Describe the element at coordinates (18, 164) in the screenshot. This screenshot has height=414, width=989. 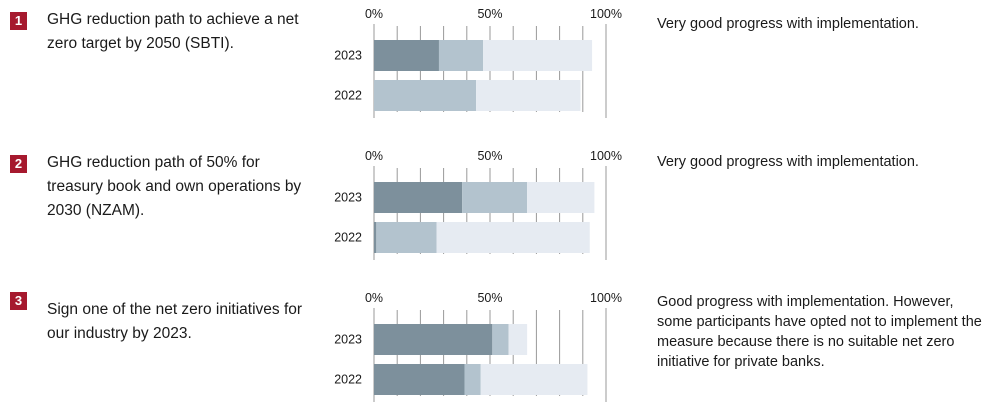
I see `measure-number-badge: 2` at that location.